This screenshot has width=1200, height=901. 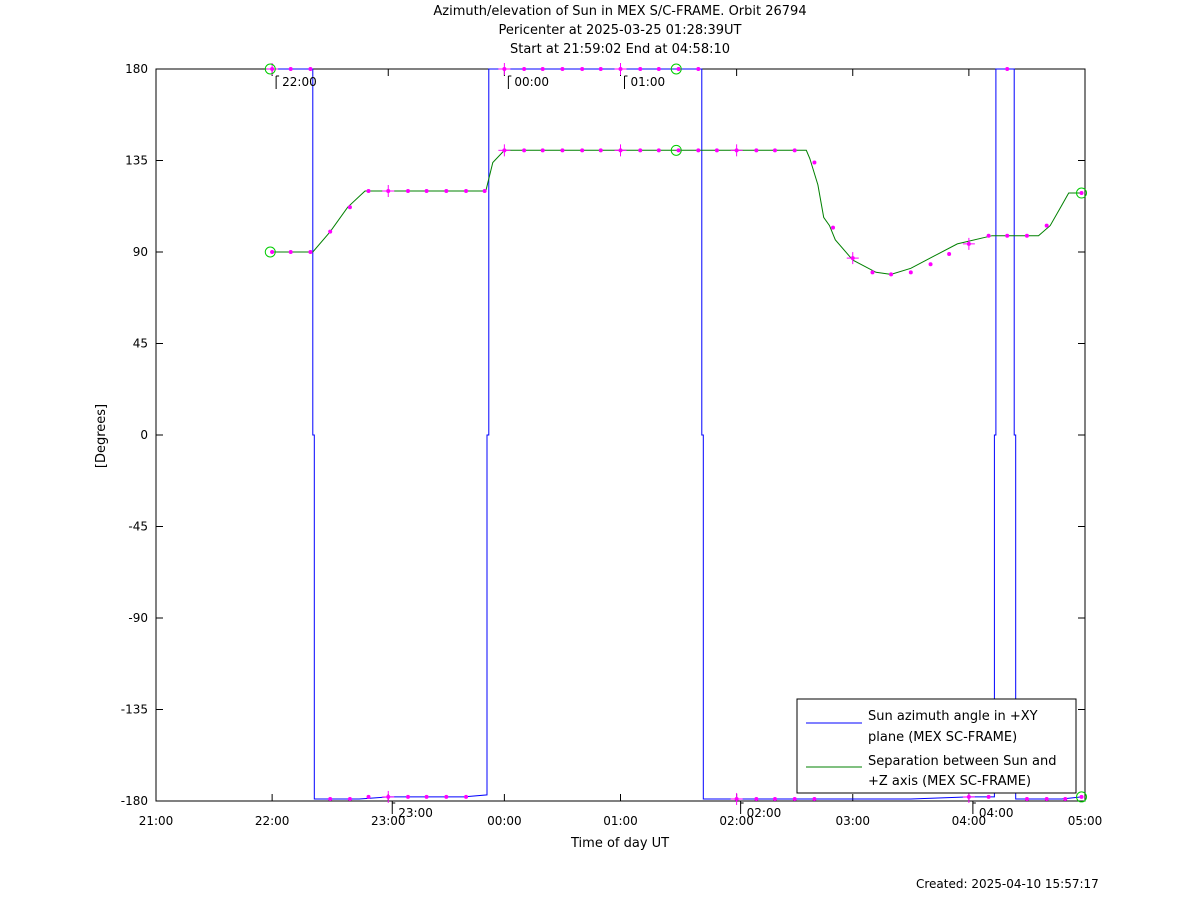 I want to click on time-annotation: 01:00, so click(x=645, y=82).